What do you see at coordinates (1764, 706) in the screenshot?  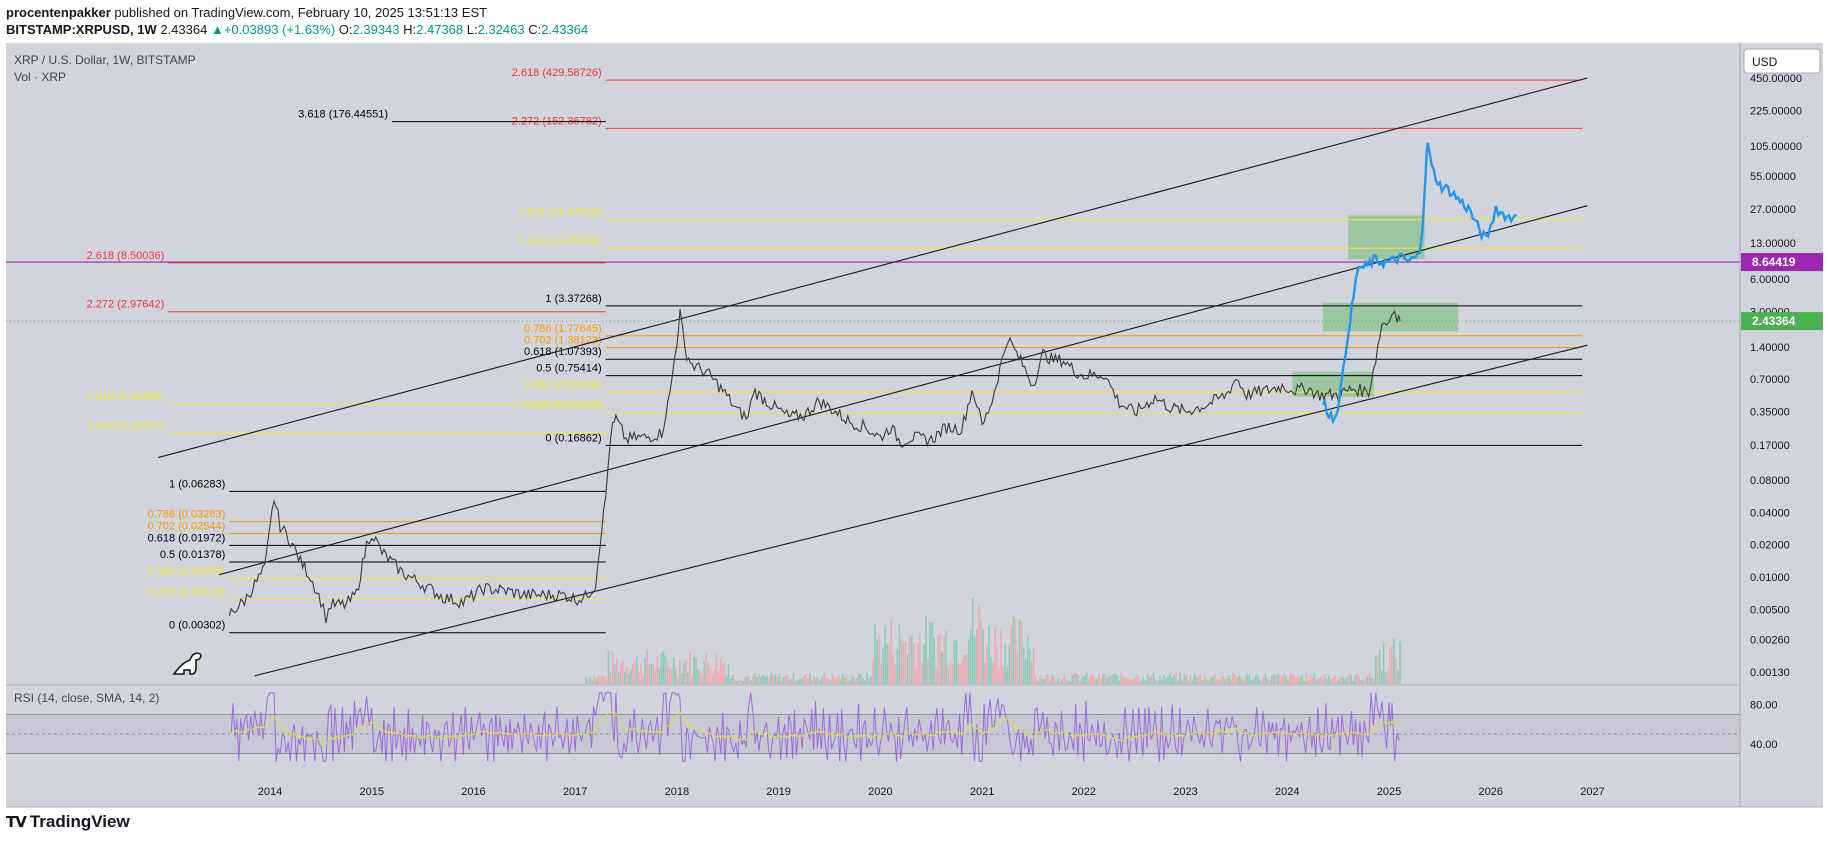 I see `rsi-tick-label: 80.00` at bounding box center [1764, 706].